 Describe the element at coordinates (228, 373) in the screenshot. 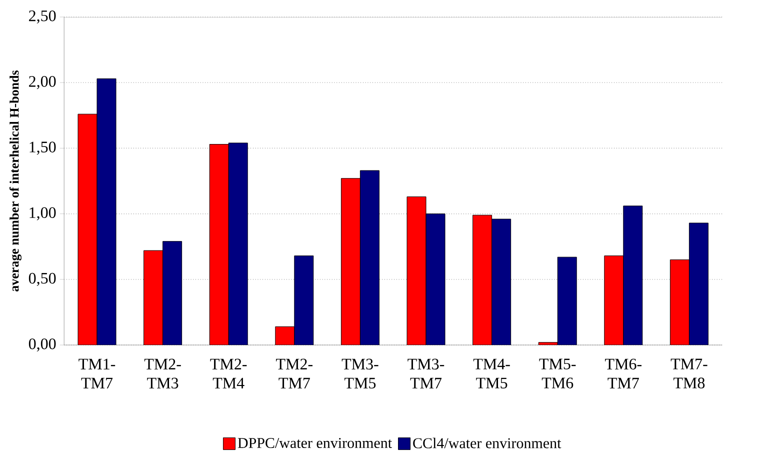

I see `x-tick-label: TM2-TM4` at that location.